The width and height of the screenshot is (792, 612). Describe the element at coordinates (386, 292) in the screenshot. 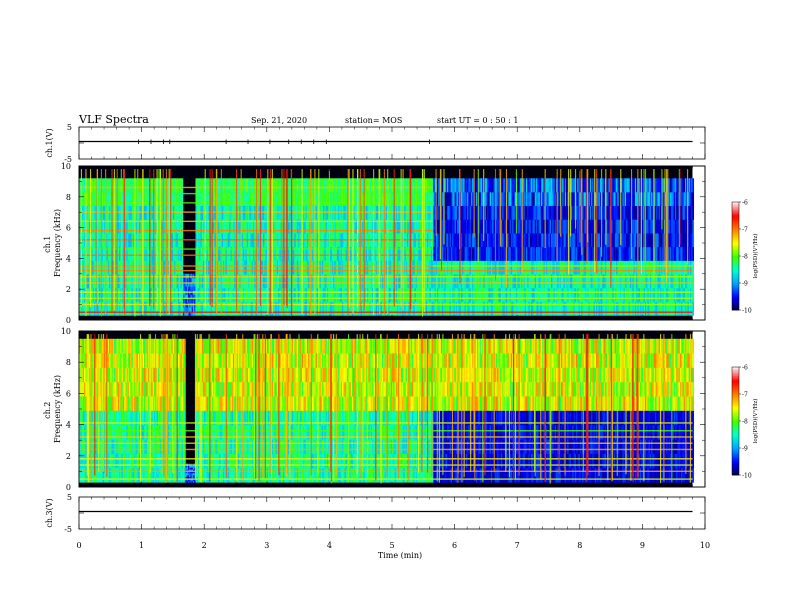

I see `spectral-line` at that location.